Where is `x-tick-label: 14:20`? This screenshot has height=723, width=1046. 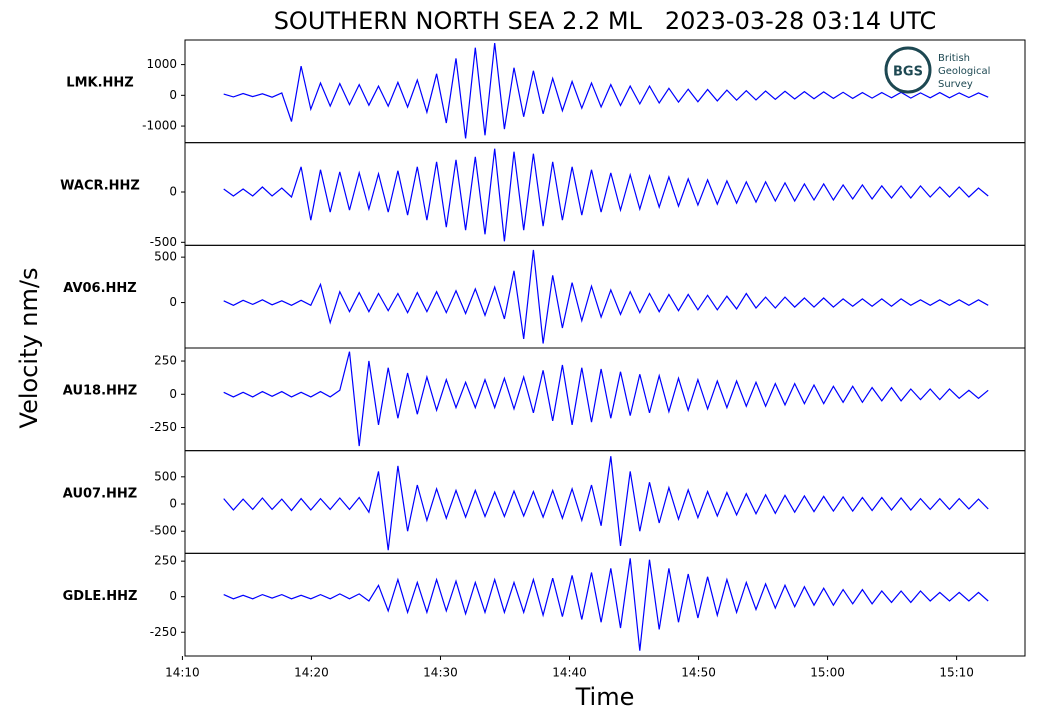
x-tick-label: 14:20 is located at coordinates (311, 673).